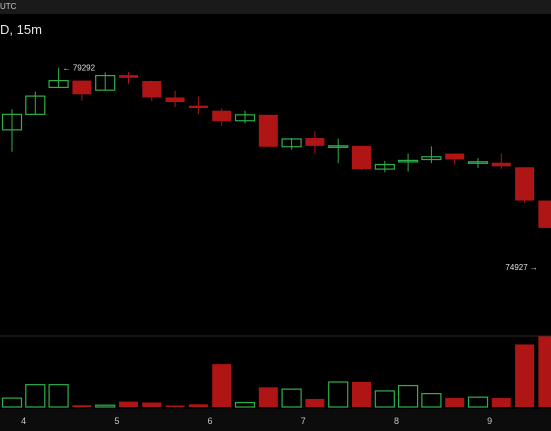  What do you see at coordinates (303, 421) in the screenshot?
I see `x-tick-label-7: 7` at bounding box center [303, 421].